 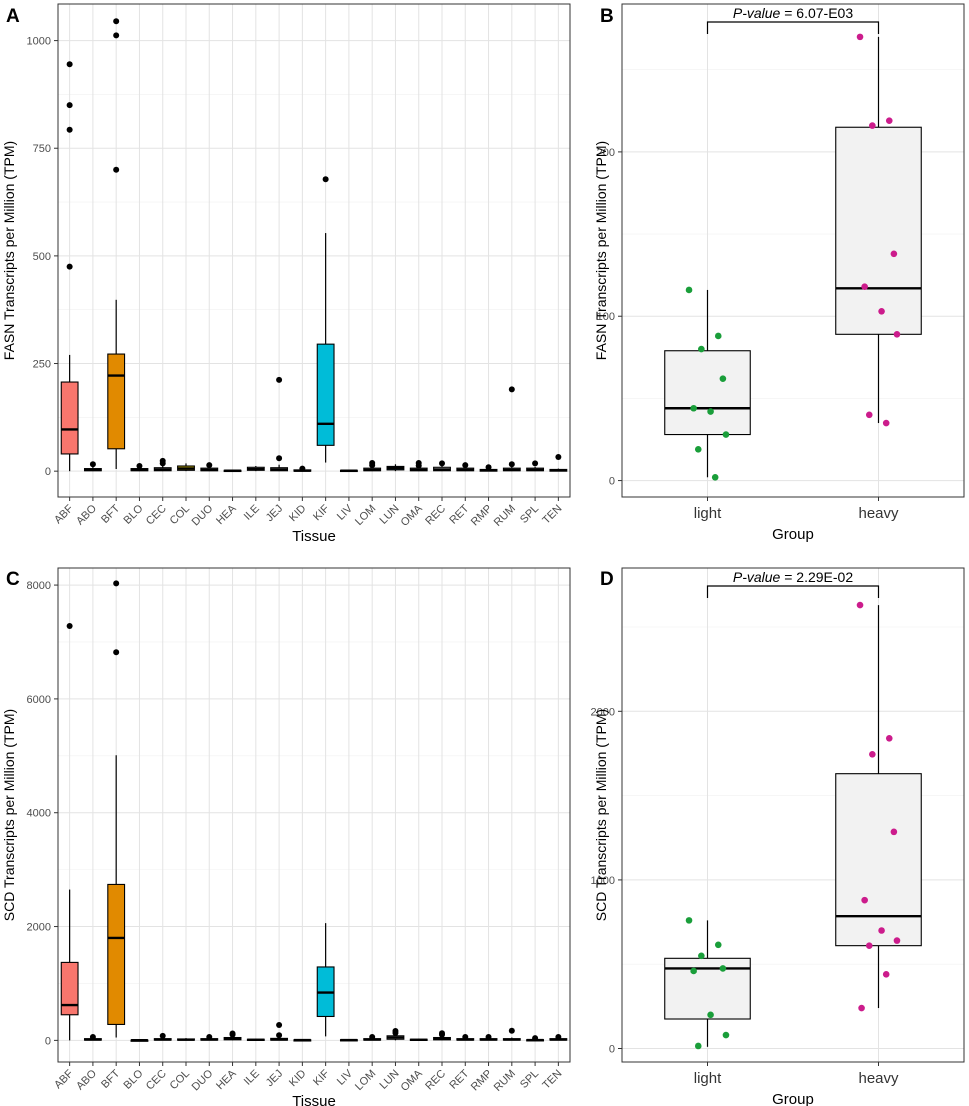 I want to click on pvalue-value: = 2.29E-02, so click(x=816, y=577).